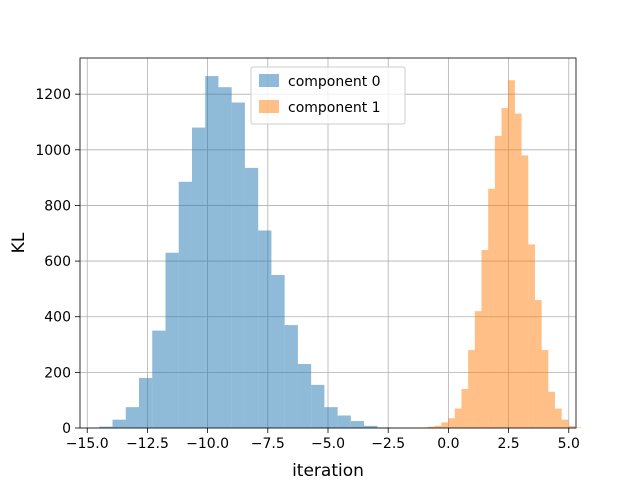  I want to click on legend-label-component-0: component 0, so click(334, 82).